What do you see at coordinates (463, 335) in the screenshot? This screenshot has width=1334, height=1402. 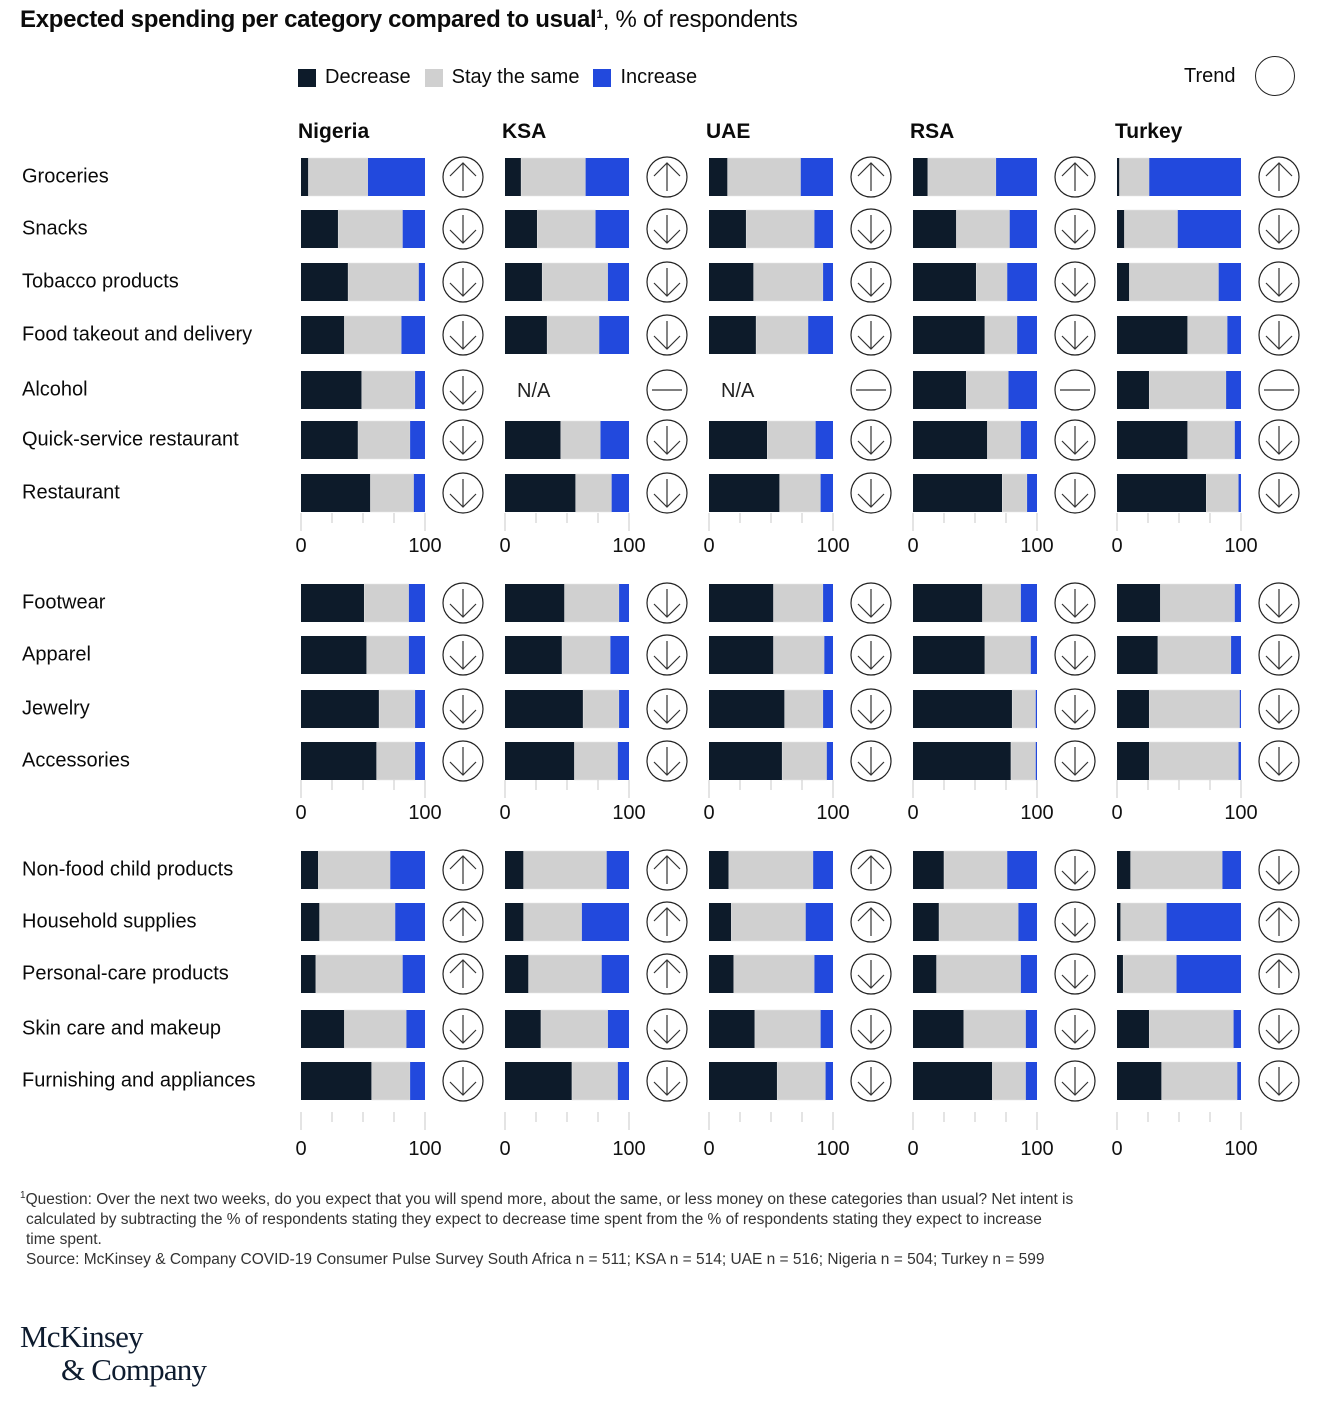 I see `trend-down-icon-nigeria-food-takeout-and-delivery` at bounding box center [463, 335].